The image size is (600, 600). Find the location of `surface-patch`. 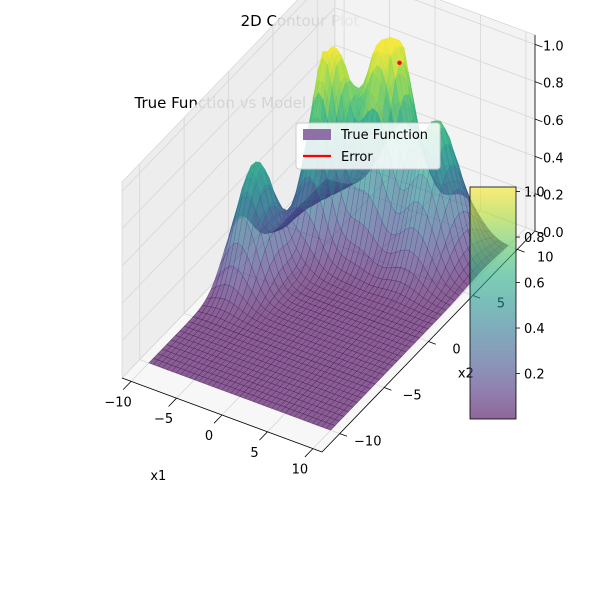

surface-patch is located at coordinates (330, 427).